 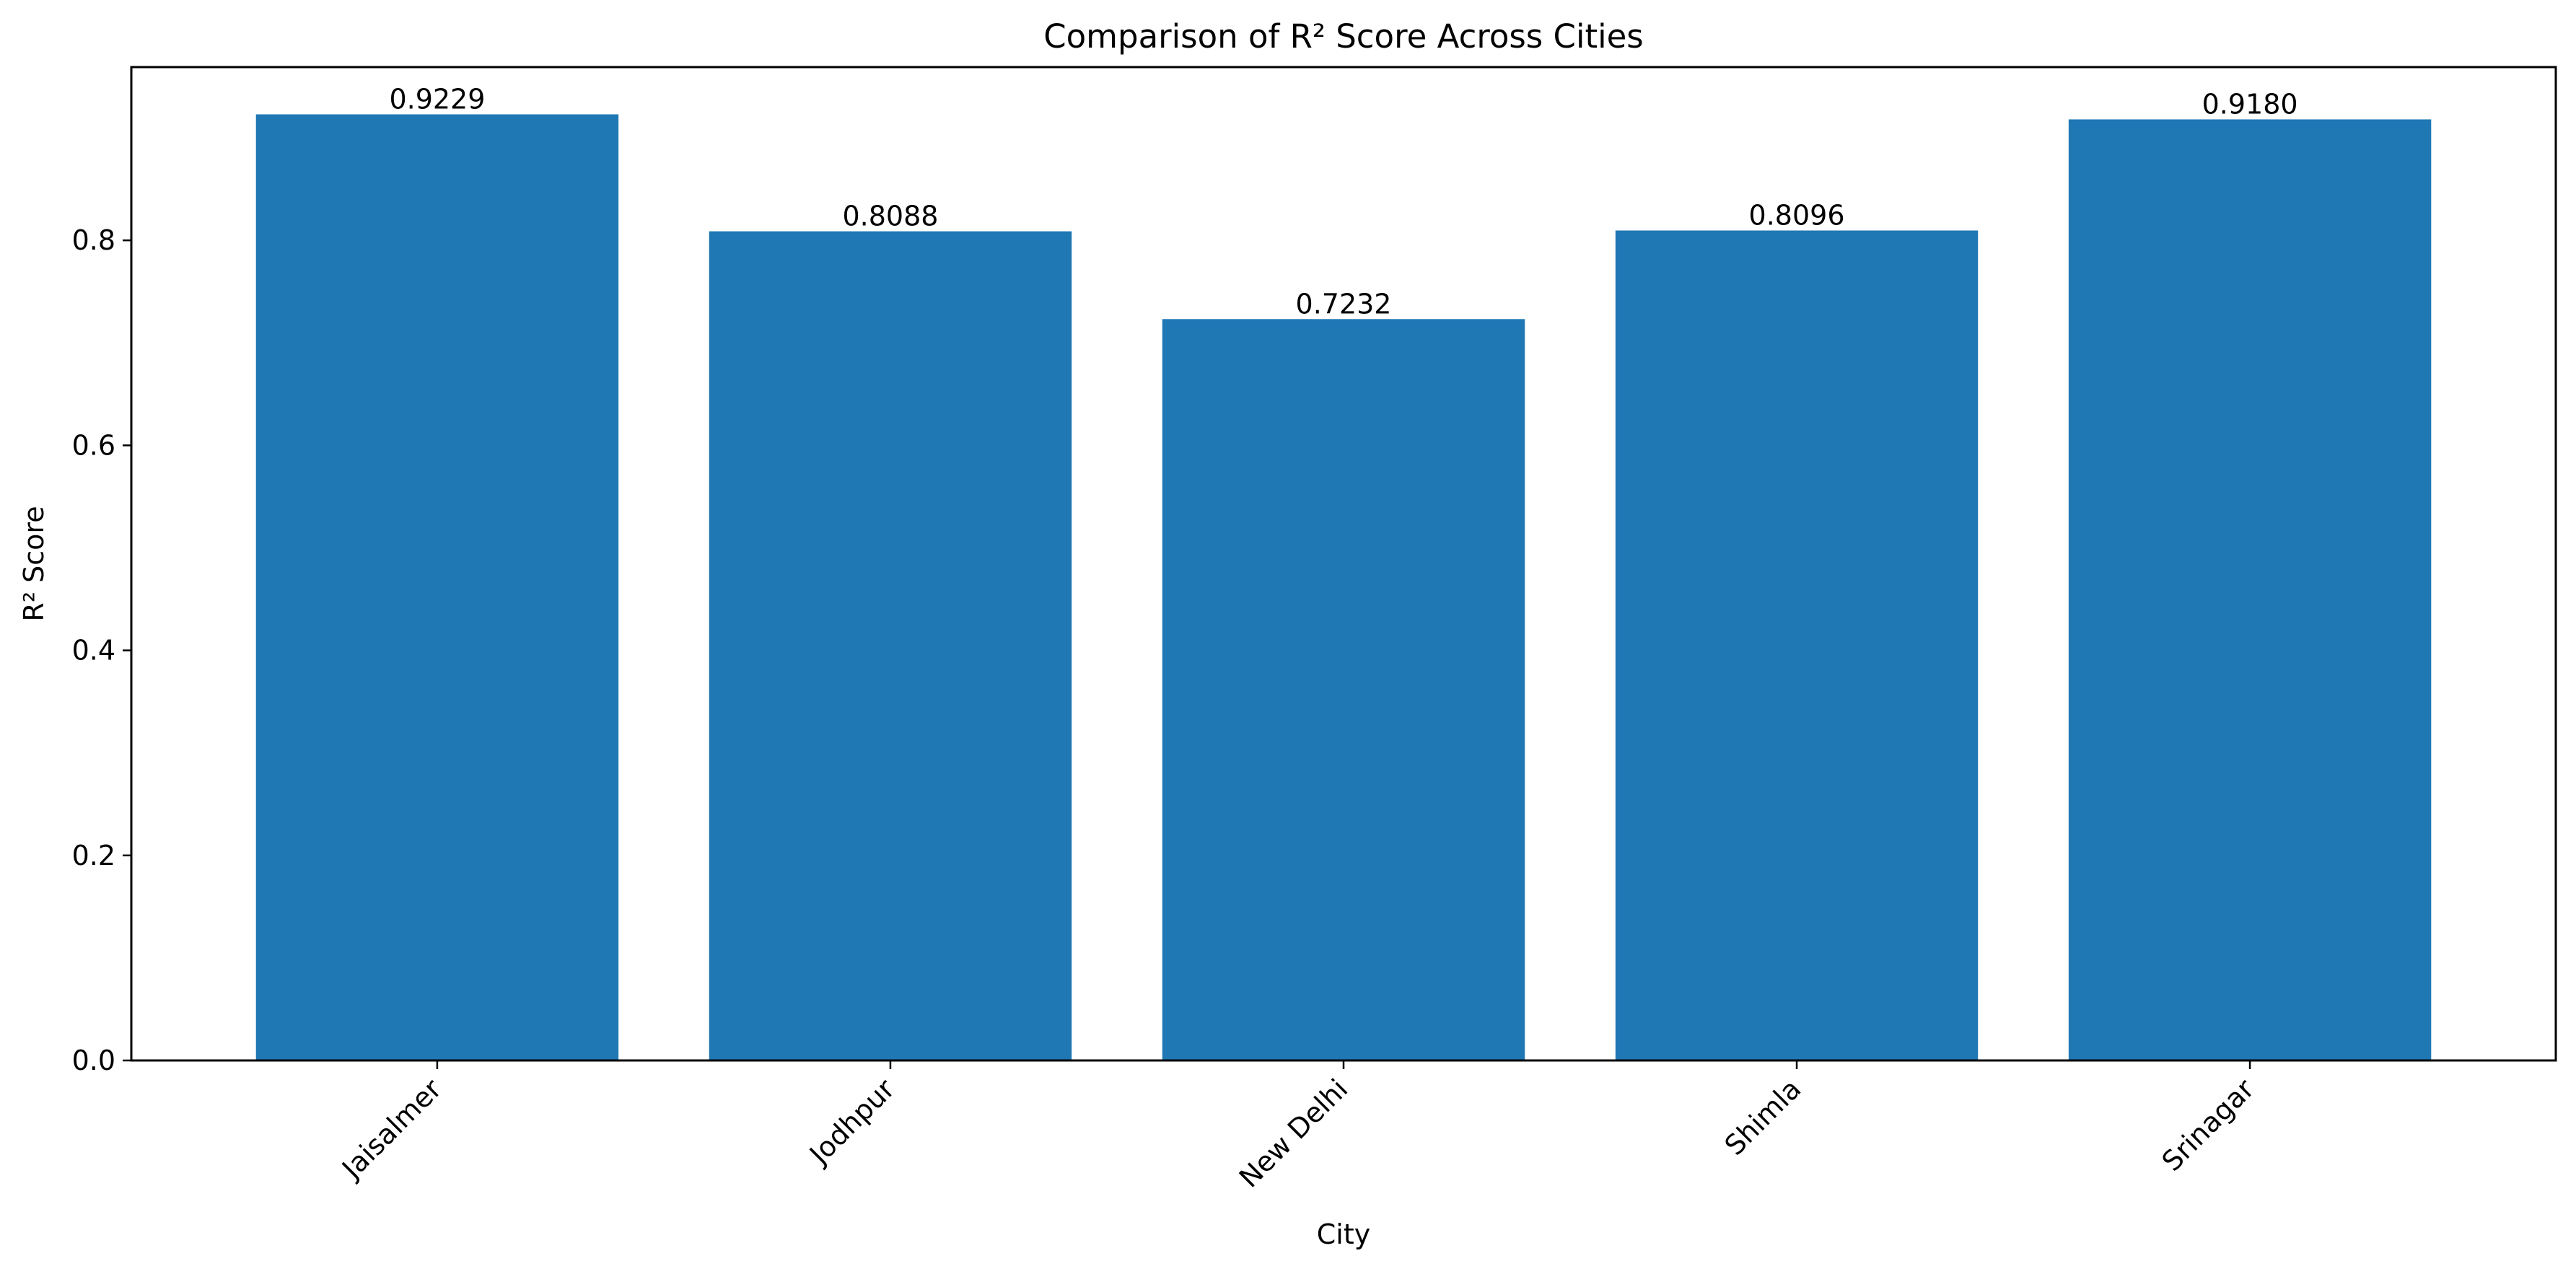 I want to click on x-tick-label: Srinagar, so click(x=2208, y=1125).